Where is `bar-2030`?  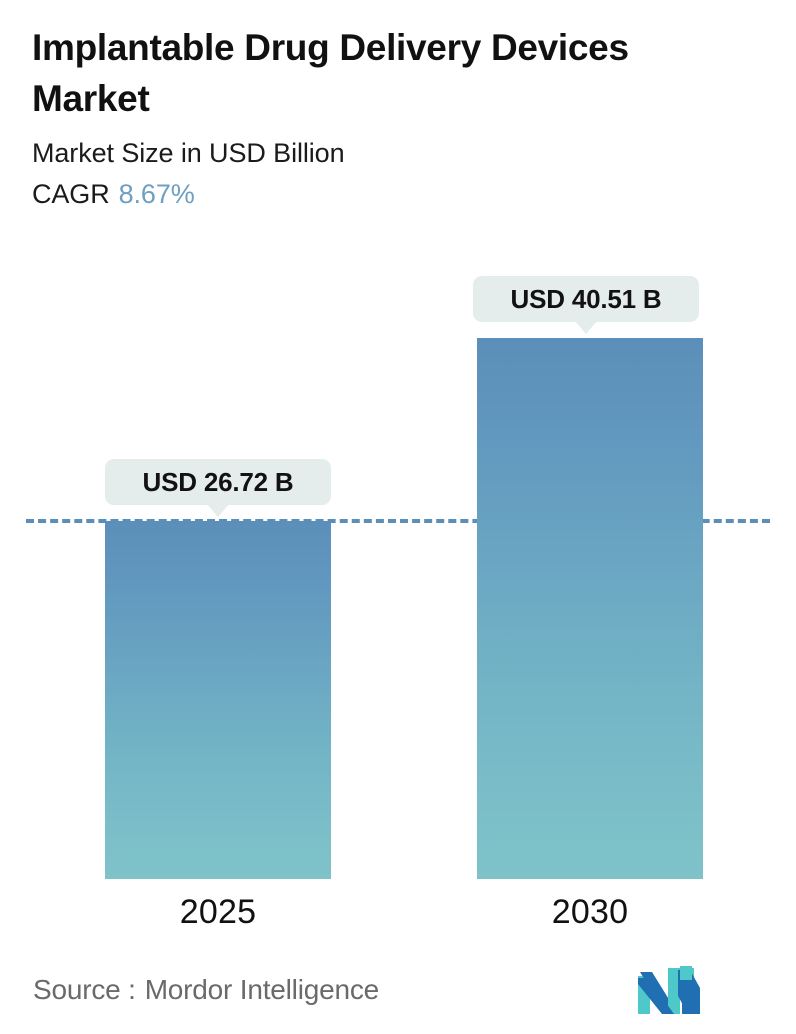
bar-2030 is located at coordinates (590, 608).